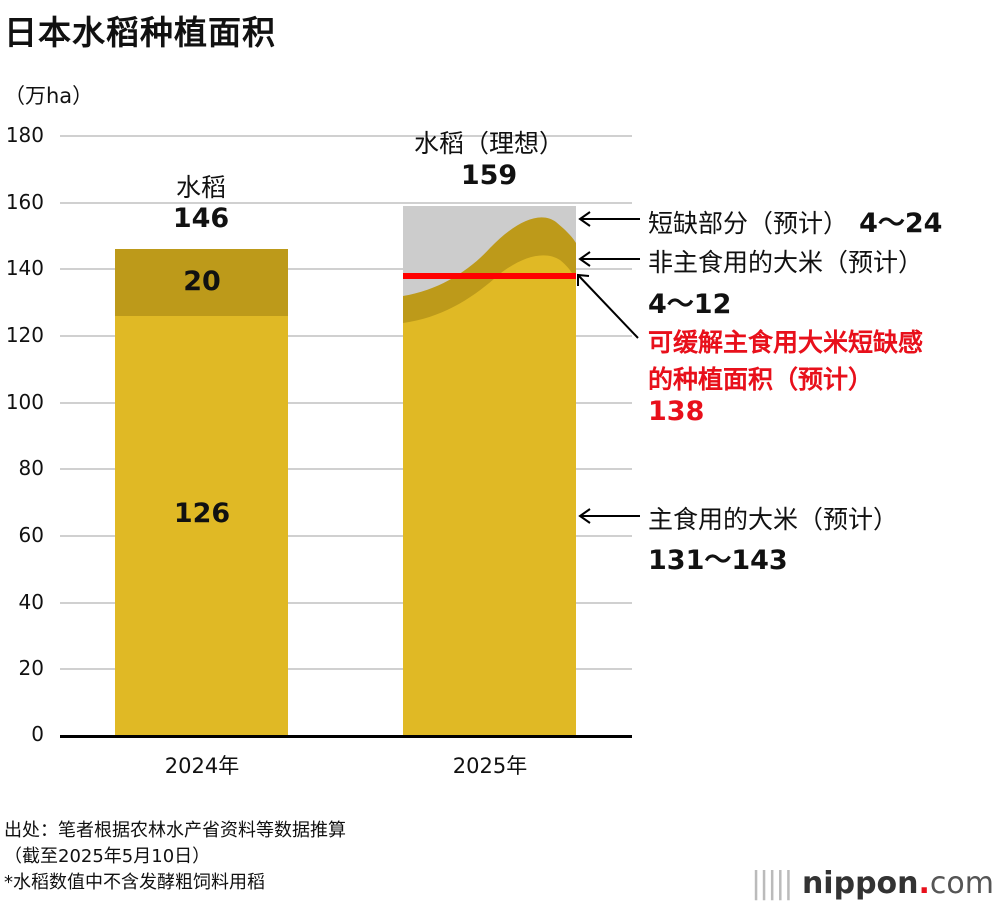 This screenshot has width=1000, height=906. I want to click on footer-date: （截至2025年5月10日）, so click(107, 856).